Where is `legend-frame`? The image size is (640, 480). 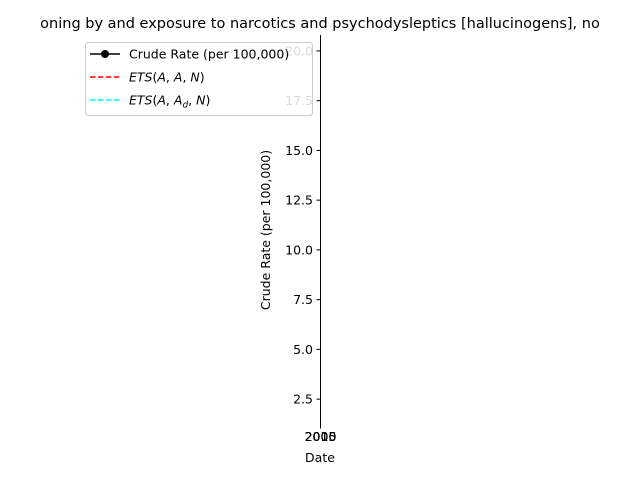
legend-frame is located at coordinates (199, 79).